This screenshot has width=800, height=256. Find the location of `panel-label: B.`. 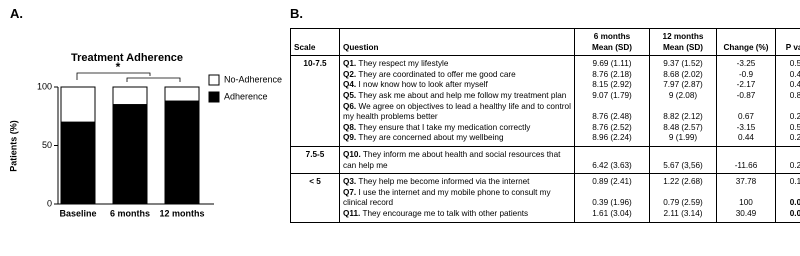

panel-label: B. is located at coordinates (296, 13).